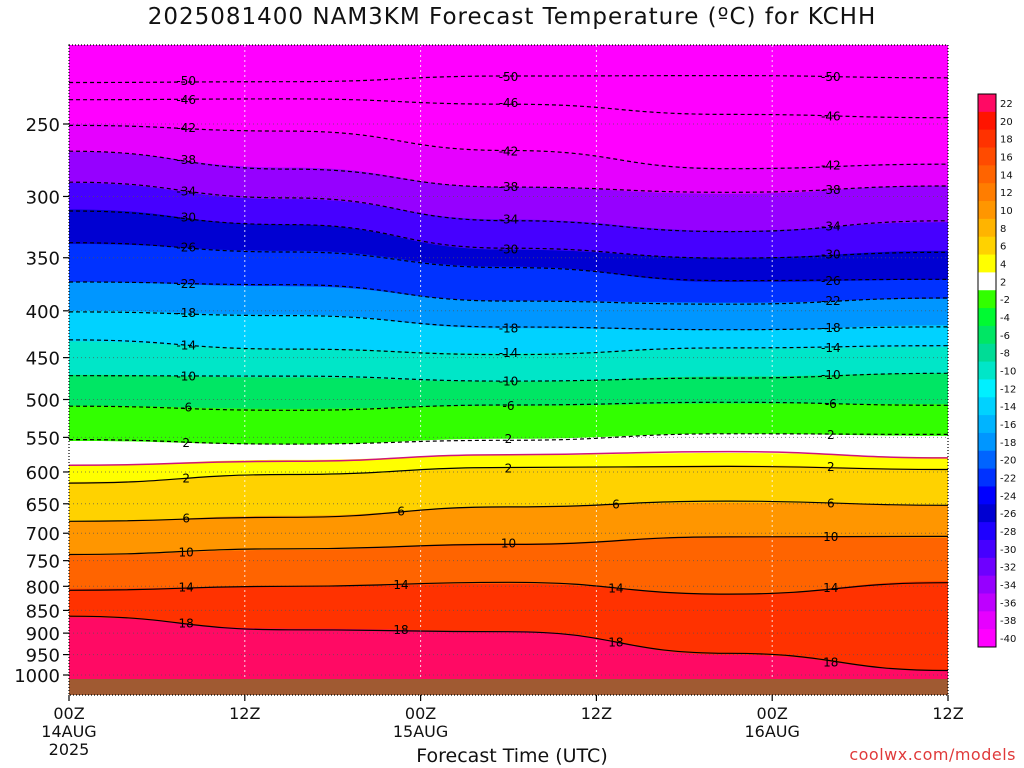 Image resolution: width=1024 pixels, height=768 pixels. Describe the element at coordinates (37, 676) in the screenshot. I see `y-tick-label: 1000` at that location.